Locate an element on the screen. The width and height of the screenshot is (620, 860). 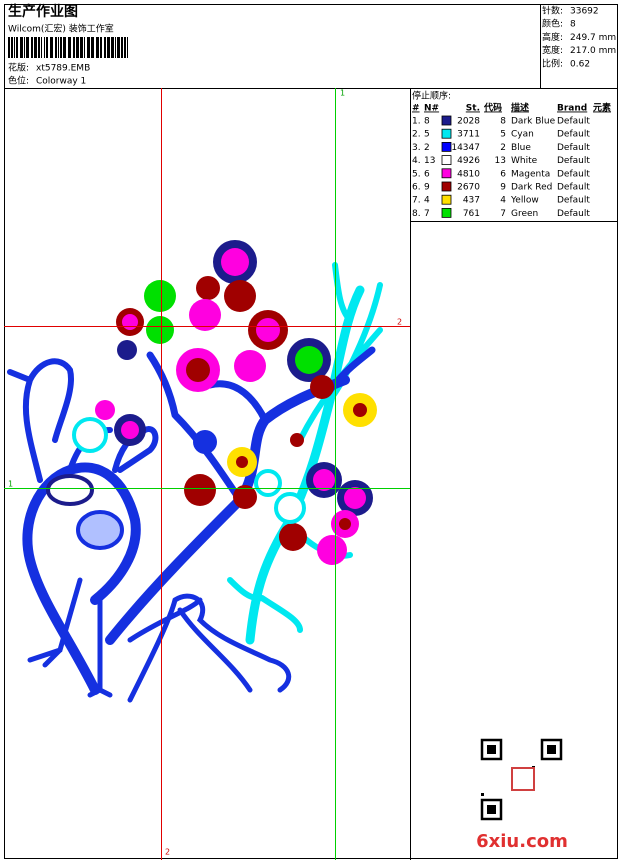
guide-label: 1 is located at coordinates (342, 93).